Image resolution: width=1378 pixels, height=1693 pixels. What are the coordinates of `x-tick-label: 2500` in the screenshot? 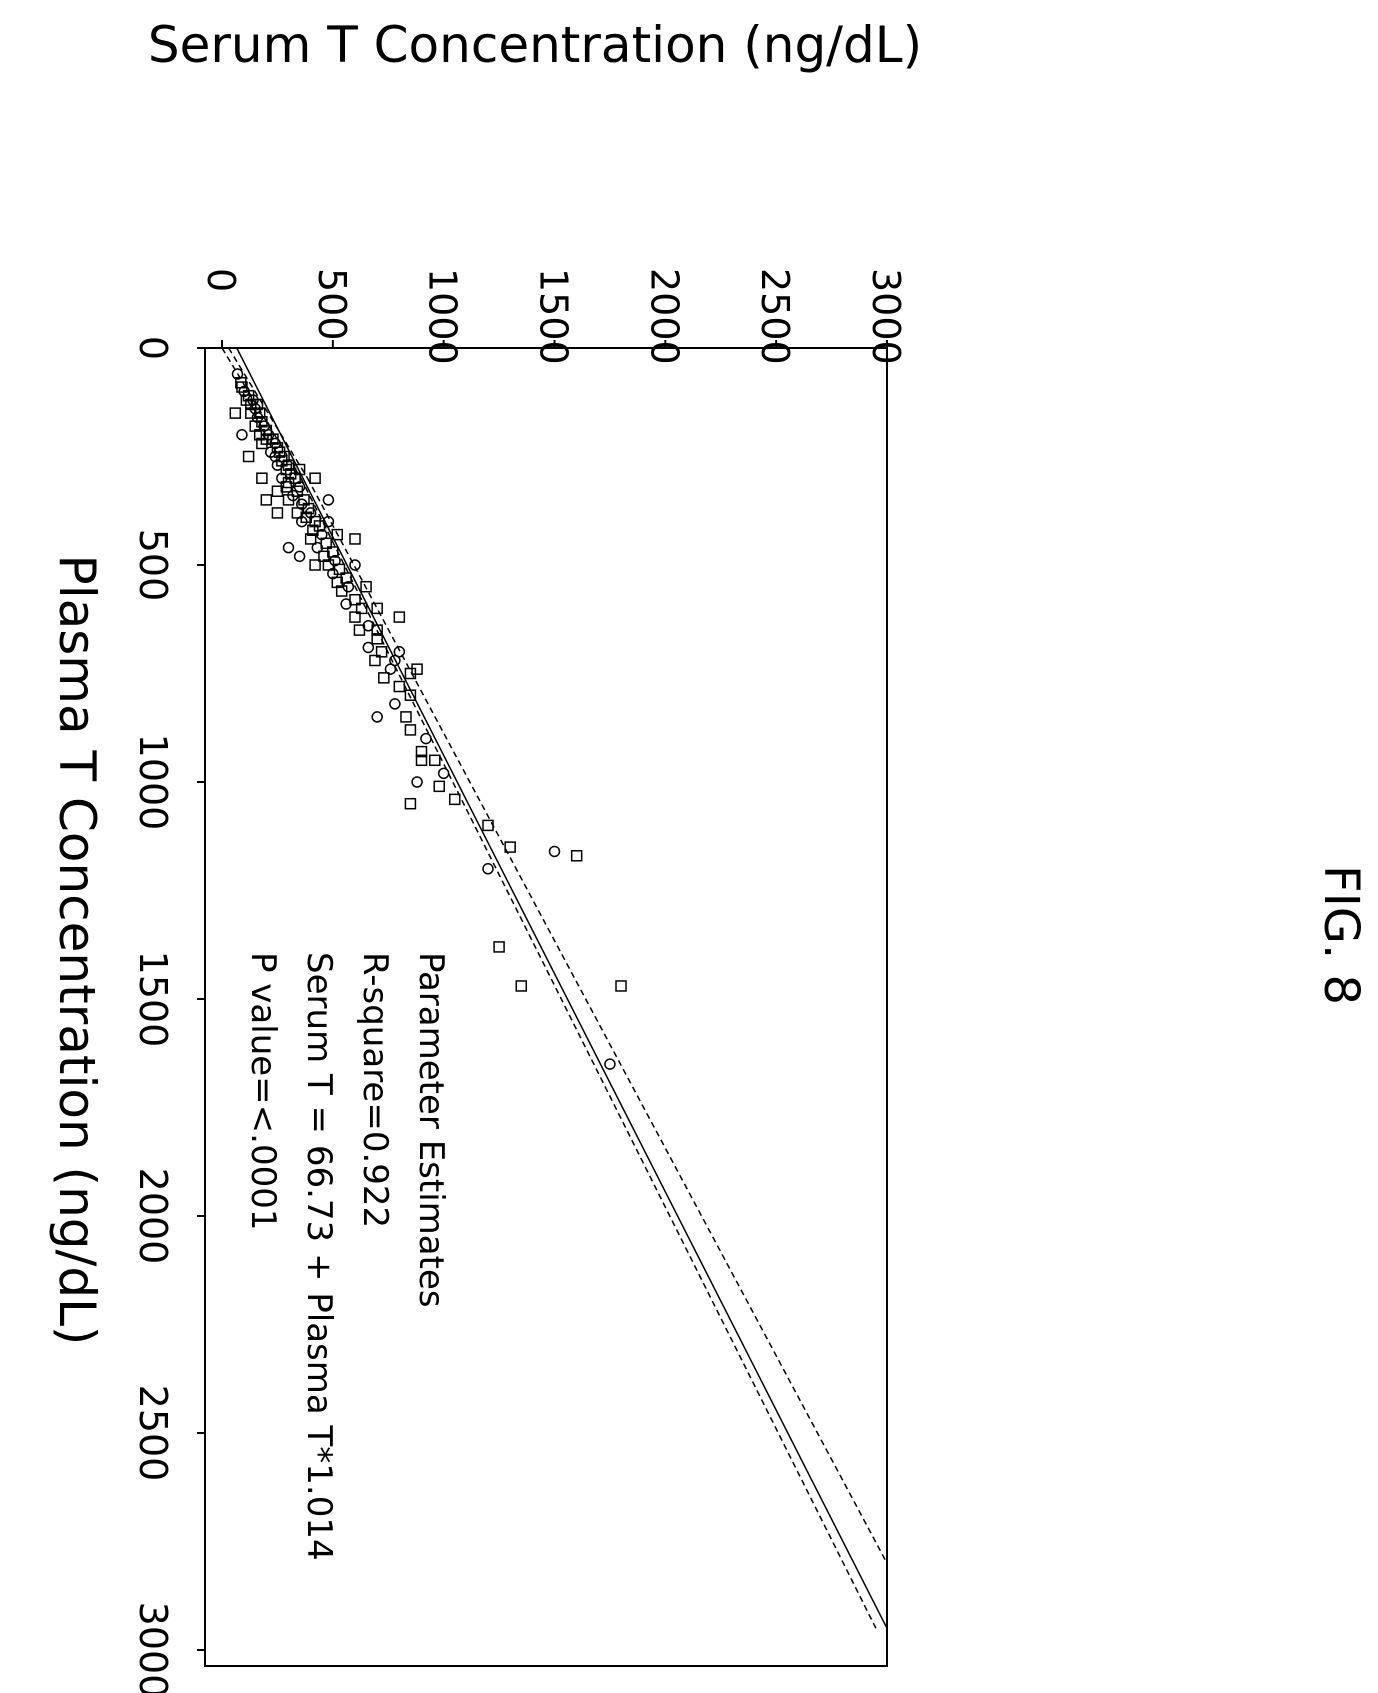 It's located at (153, 1433).